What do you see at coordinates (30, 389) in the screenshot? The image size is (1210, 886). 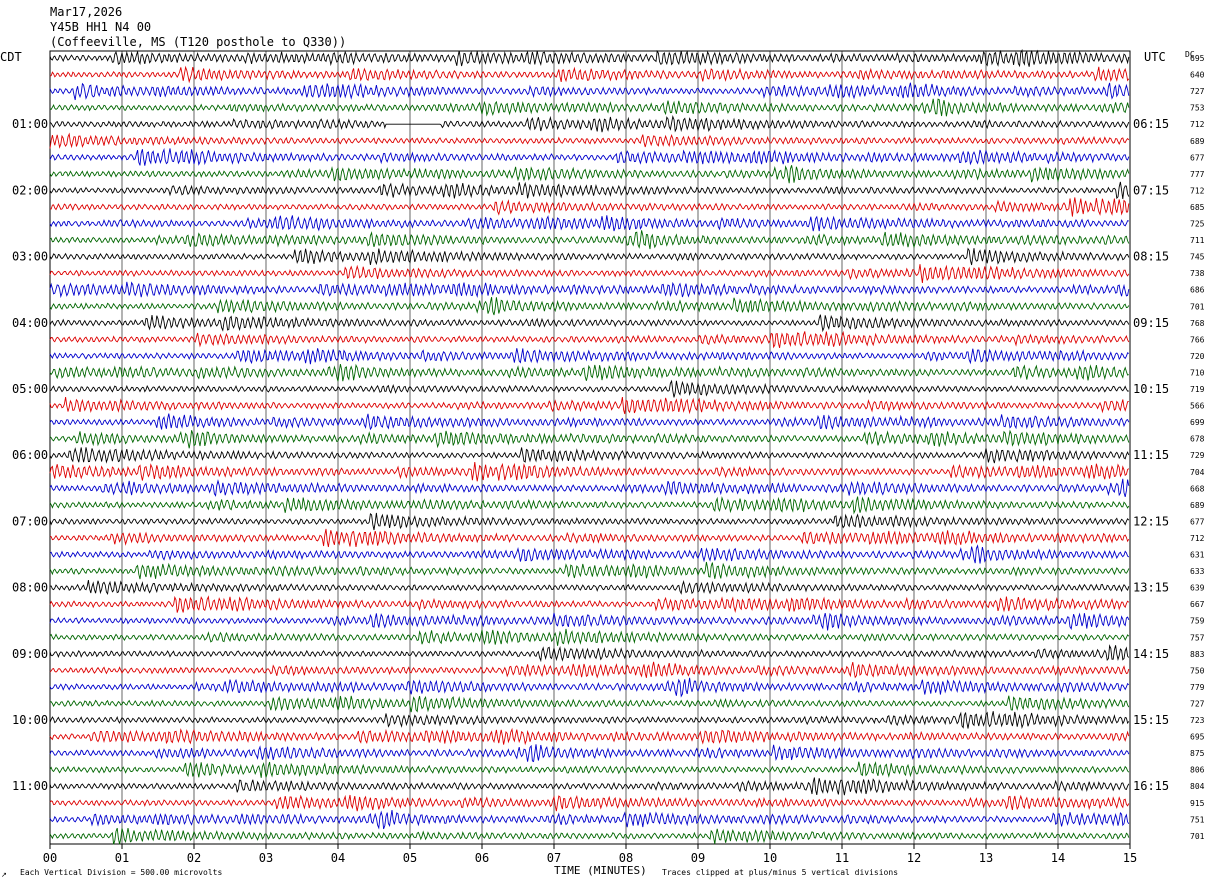 I see `left-hour-label: 05:00` at bounding box center [30, 389].